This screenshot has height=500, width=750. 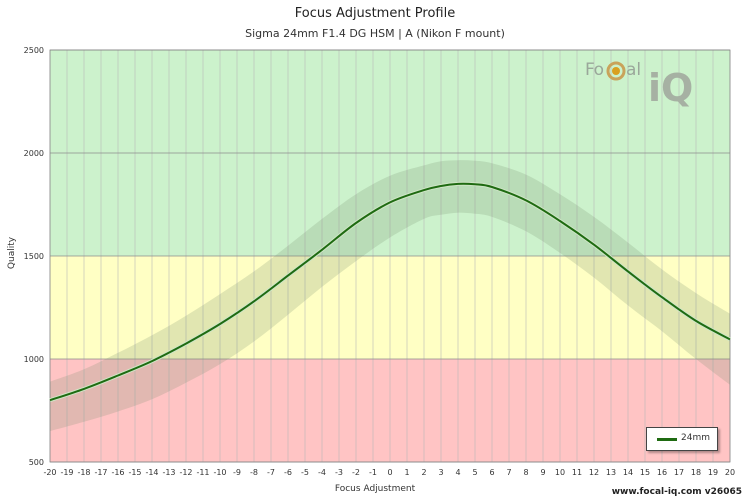 What do you see at coordinates (36, 462) in the screenshot?
I see `y-tick-label: 500` at bounding box center [36, 462].